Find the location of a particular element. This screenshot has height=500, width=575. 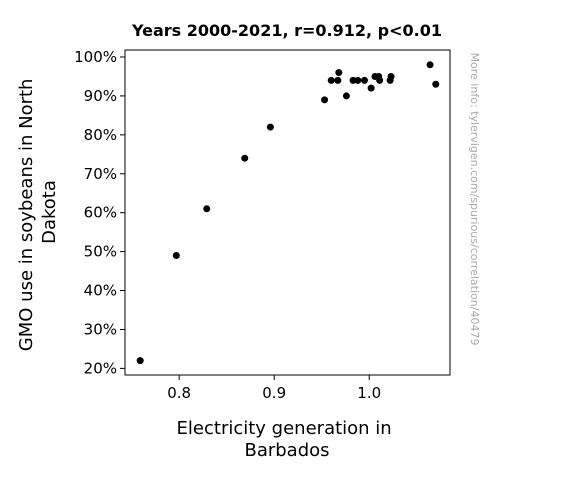

y-tick-label: 100% is located at coordinates (95, 57).